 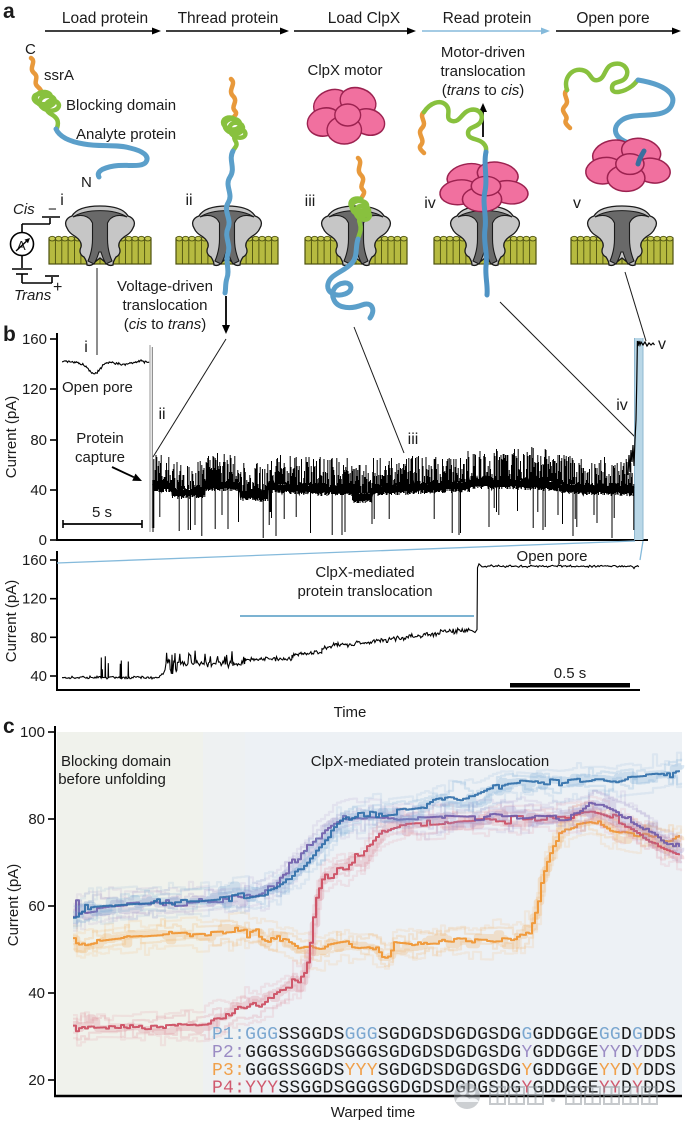 I want to click on svg-text: 60, so click(x=36, y=906).